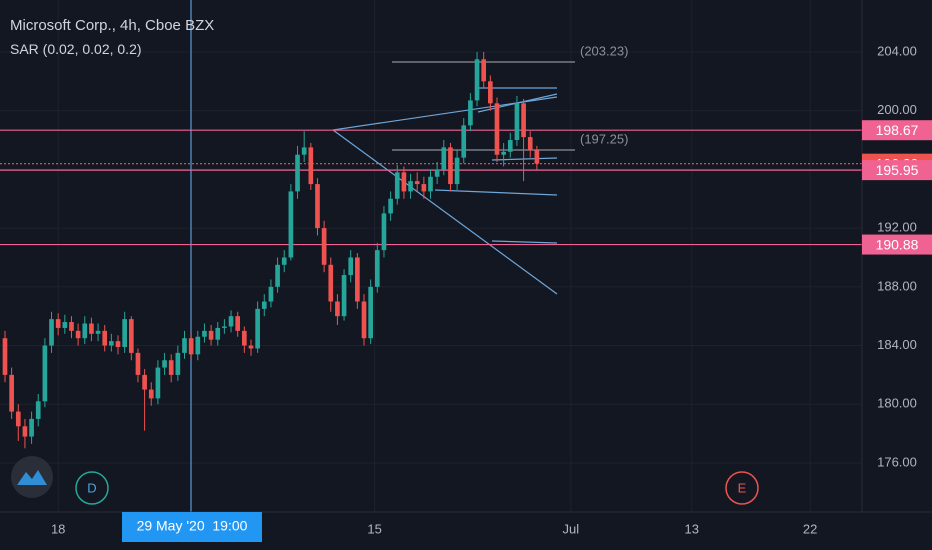 The image size is (932, 550). I want to click on logo, so click(32, 477).